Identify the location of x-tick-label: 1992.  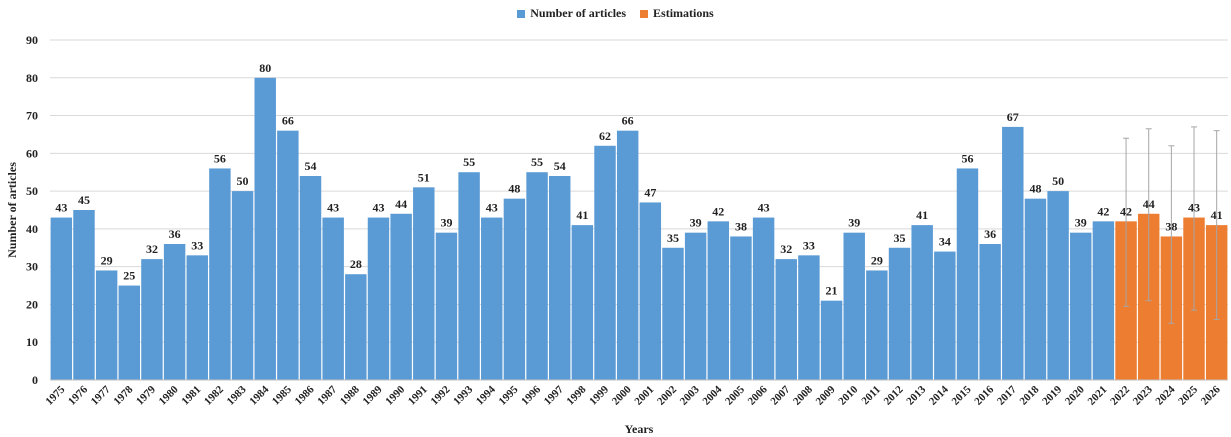
(441, 395).